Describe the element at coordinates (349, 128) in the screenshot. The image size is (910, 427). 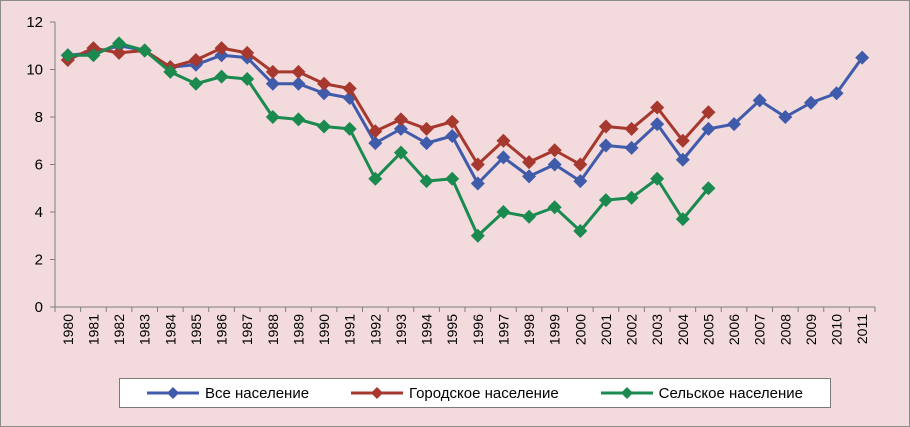
I see `series-2-point-1991` at that location.